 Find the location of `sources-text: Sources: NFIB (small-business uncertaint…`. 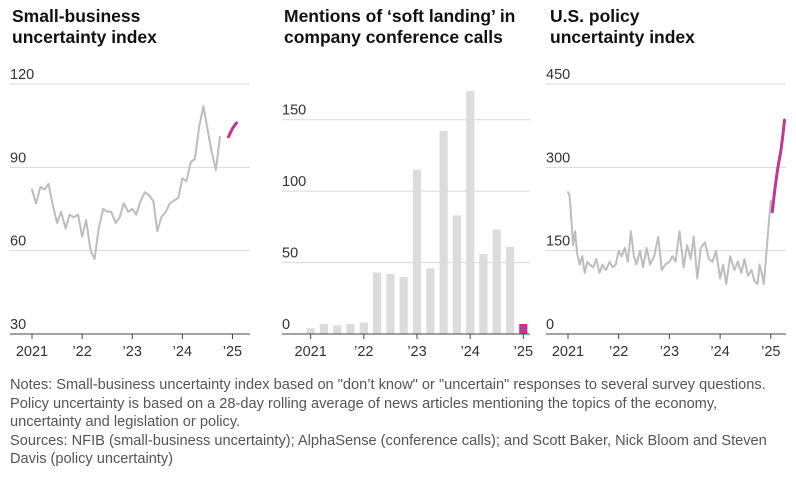

sources-text: Sources: NFIB (small-business uncertaint… is located at coordinates (388, 450).